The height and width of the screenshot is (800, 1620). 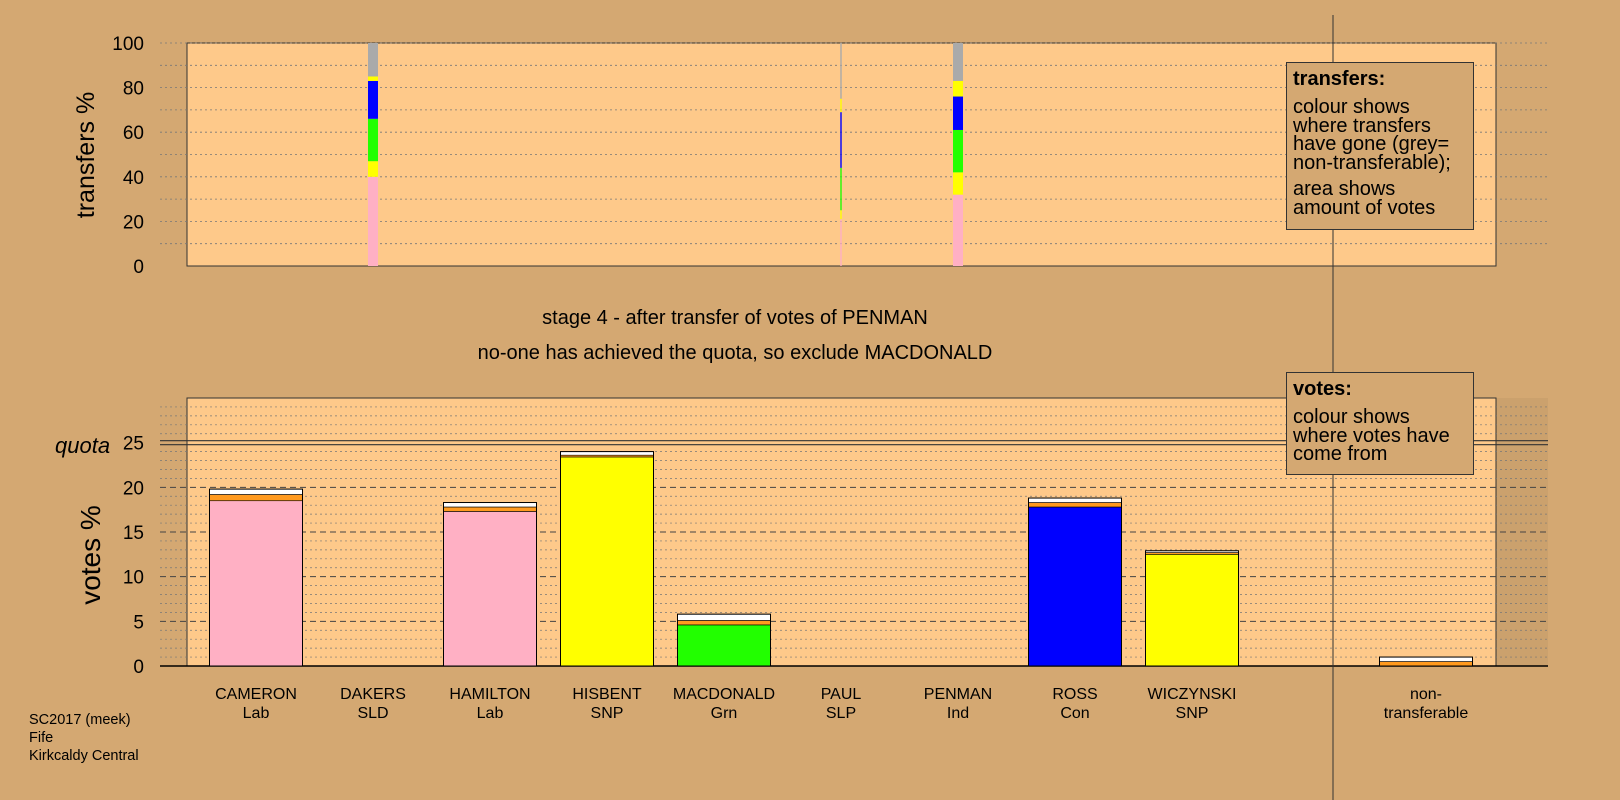 What do you see at coordinates (133, 578) in the screenshot?
I see `votes-y-tick-label: 10` at bounding box center [133, 578].